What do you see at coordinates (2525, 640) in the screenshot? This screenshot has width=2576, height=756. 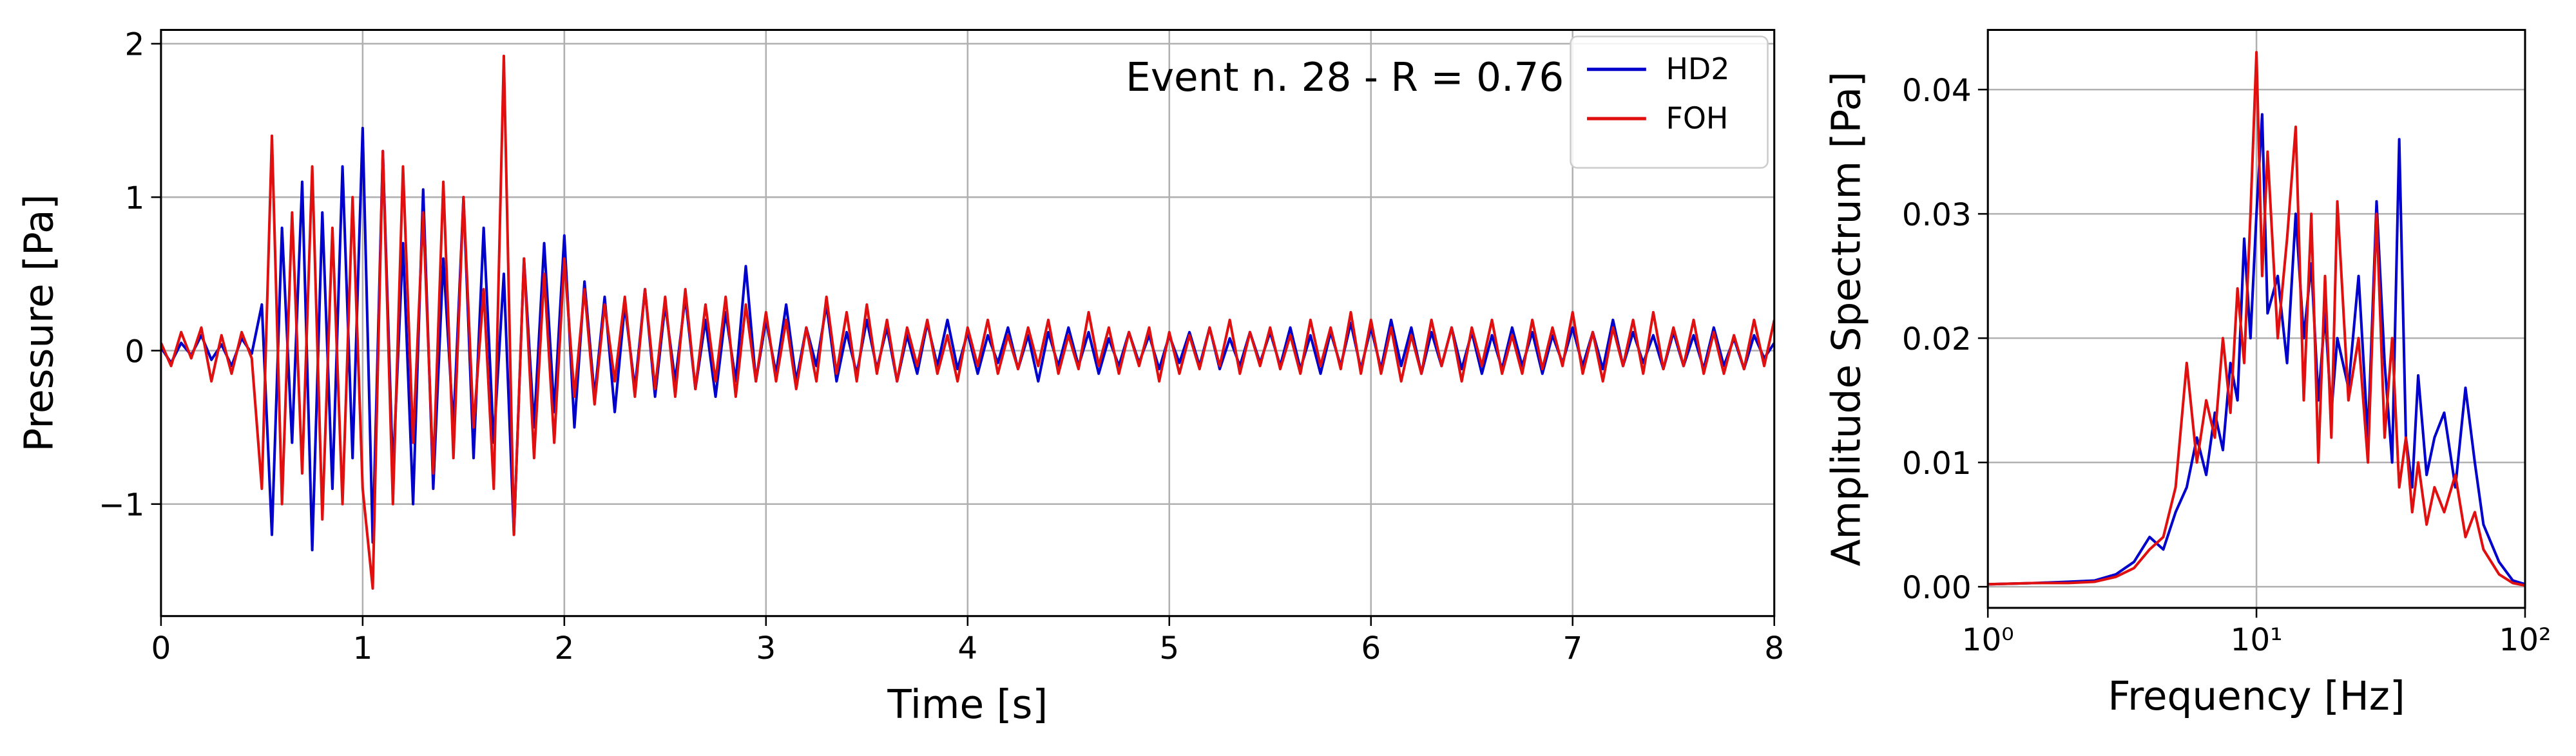 I see `x-tick-label: 10²` at bounding box center [2525, 640].